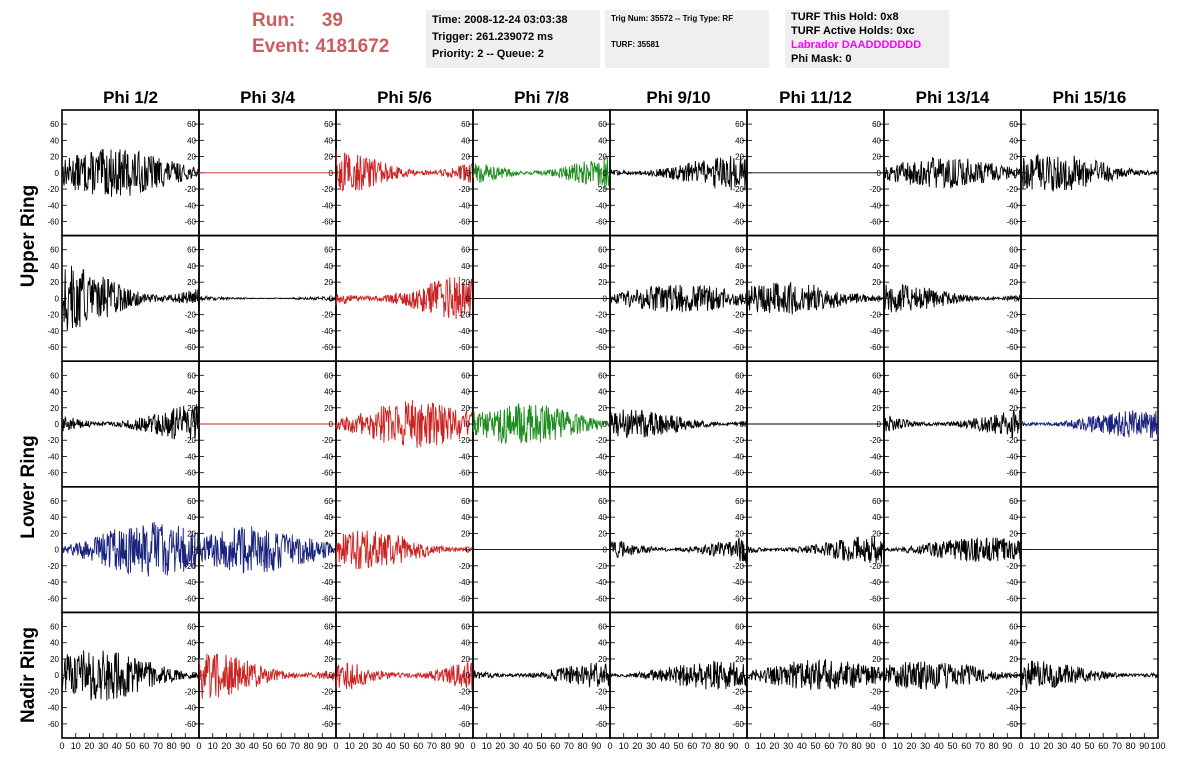 The image size is (1196, 772). I want to click on trigger-line: Trigger: 261.239072 ms, so click(493, 37).